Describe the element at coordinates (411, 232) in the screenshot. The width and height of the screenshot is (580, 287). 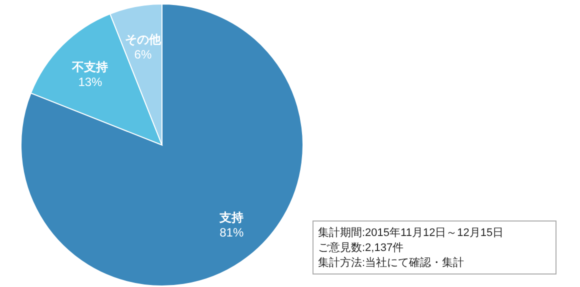
I see `text: 集計期間:2015年11月12日～12月15日` at that location.